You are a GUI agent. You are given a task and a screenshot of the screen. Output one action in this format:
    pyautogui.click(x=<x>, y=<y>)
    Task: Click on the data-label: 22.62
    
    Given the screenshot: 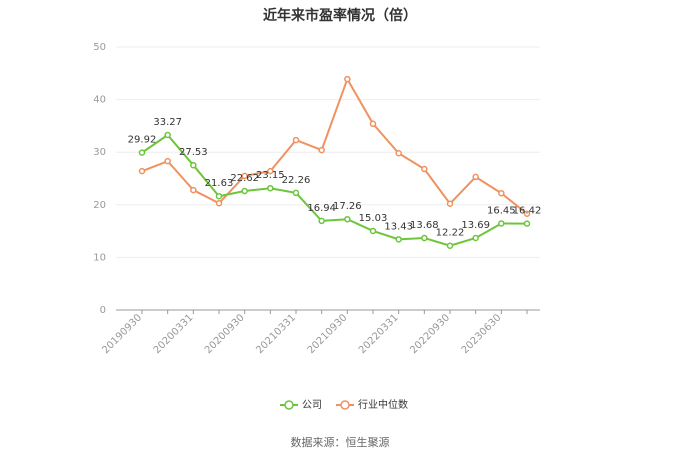 What is the action you would take?
    pyautogui.click(x=244, y=178)
    